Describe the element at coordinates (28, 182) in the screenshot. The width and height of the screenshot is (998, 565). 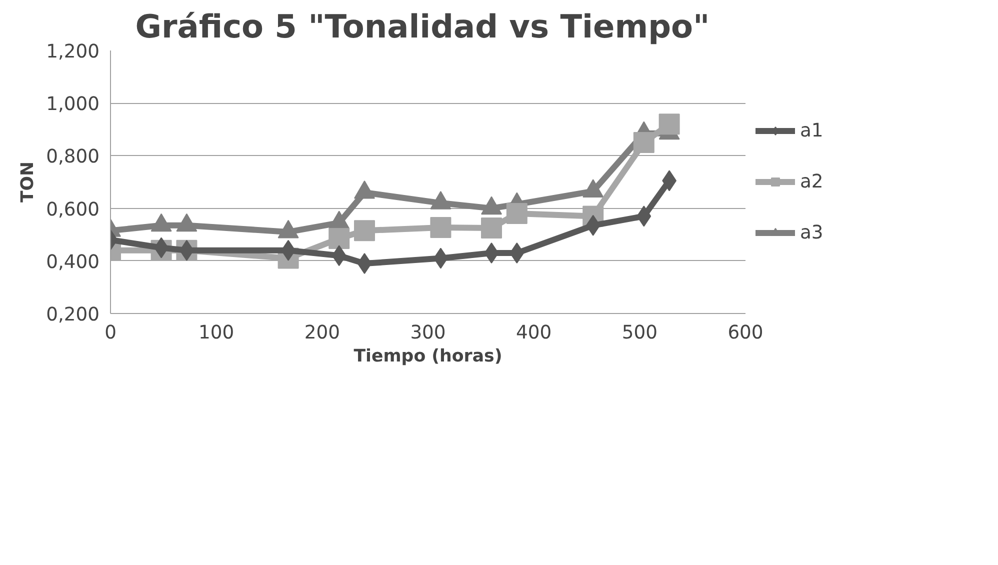
I see `y-axis-title: TON` at that location.